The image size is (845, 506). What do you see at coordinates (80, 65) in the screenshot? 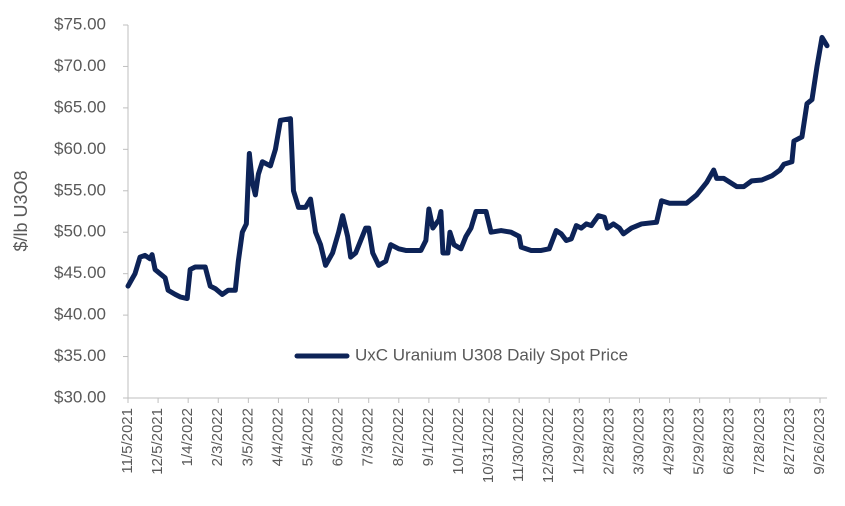
I see `y-tick-label: $70.00` at bounding box center [80, 65].